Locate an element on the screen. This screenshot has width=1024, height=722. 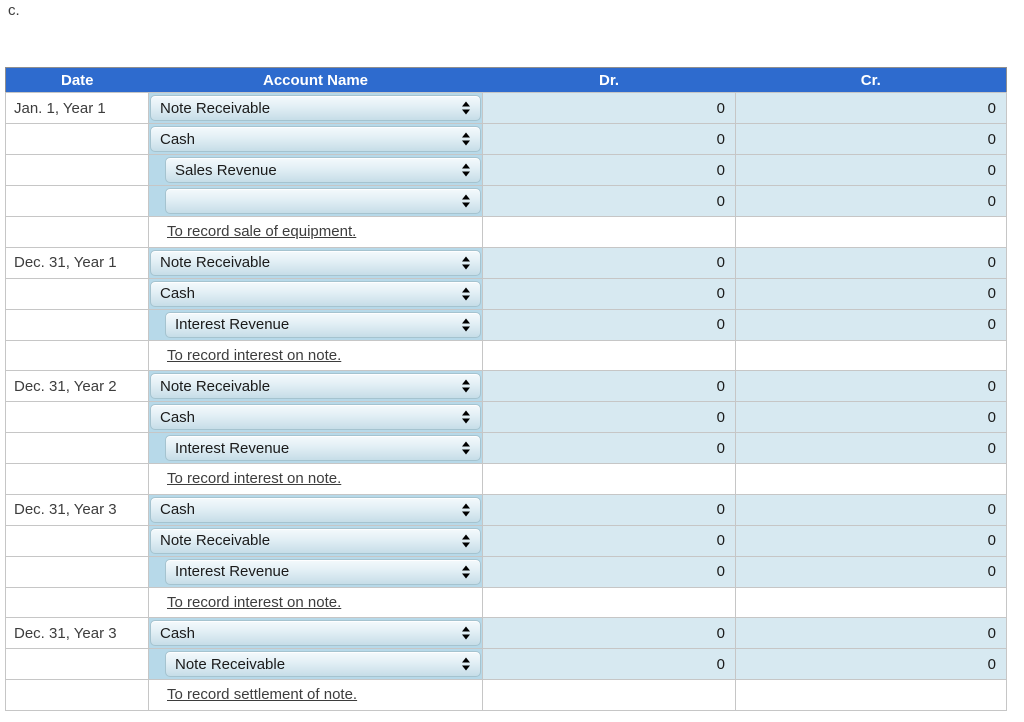
account-cell: Interest Revenue is located at coordinates (315, 324).